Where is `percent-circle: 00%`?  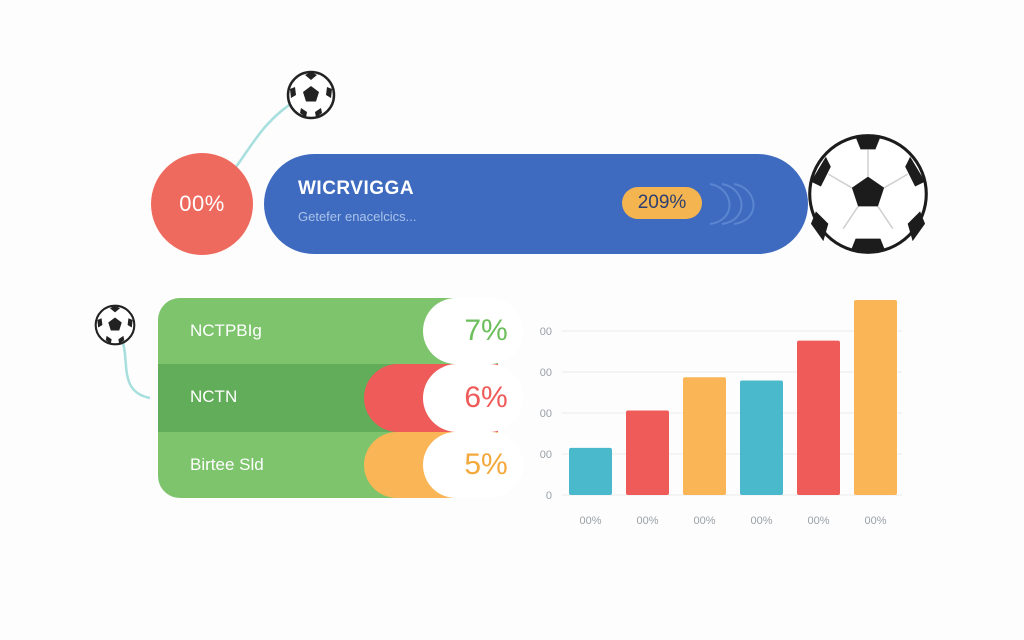 percent-circle: 00% is located at coordinates (202, 204).